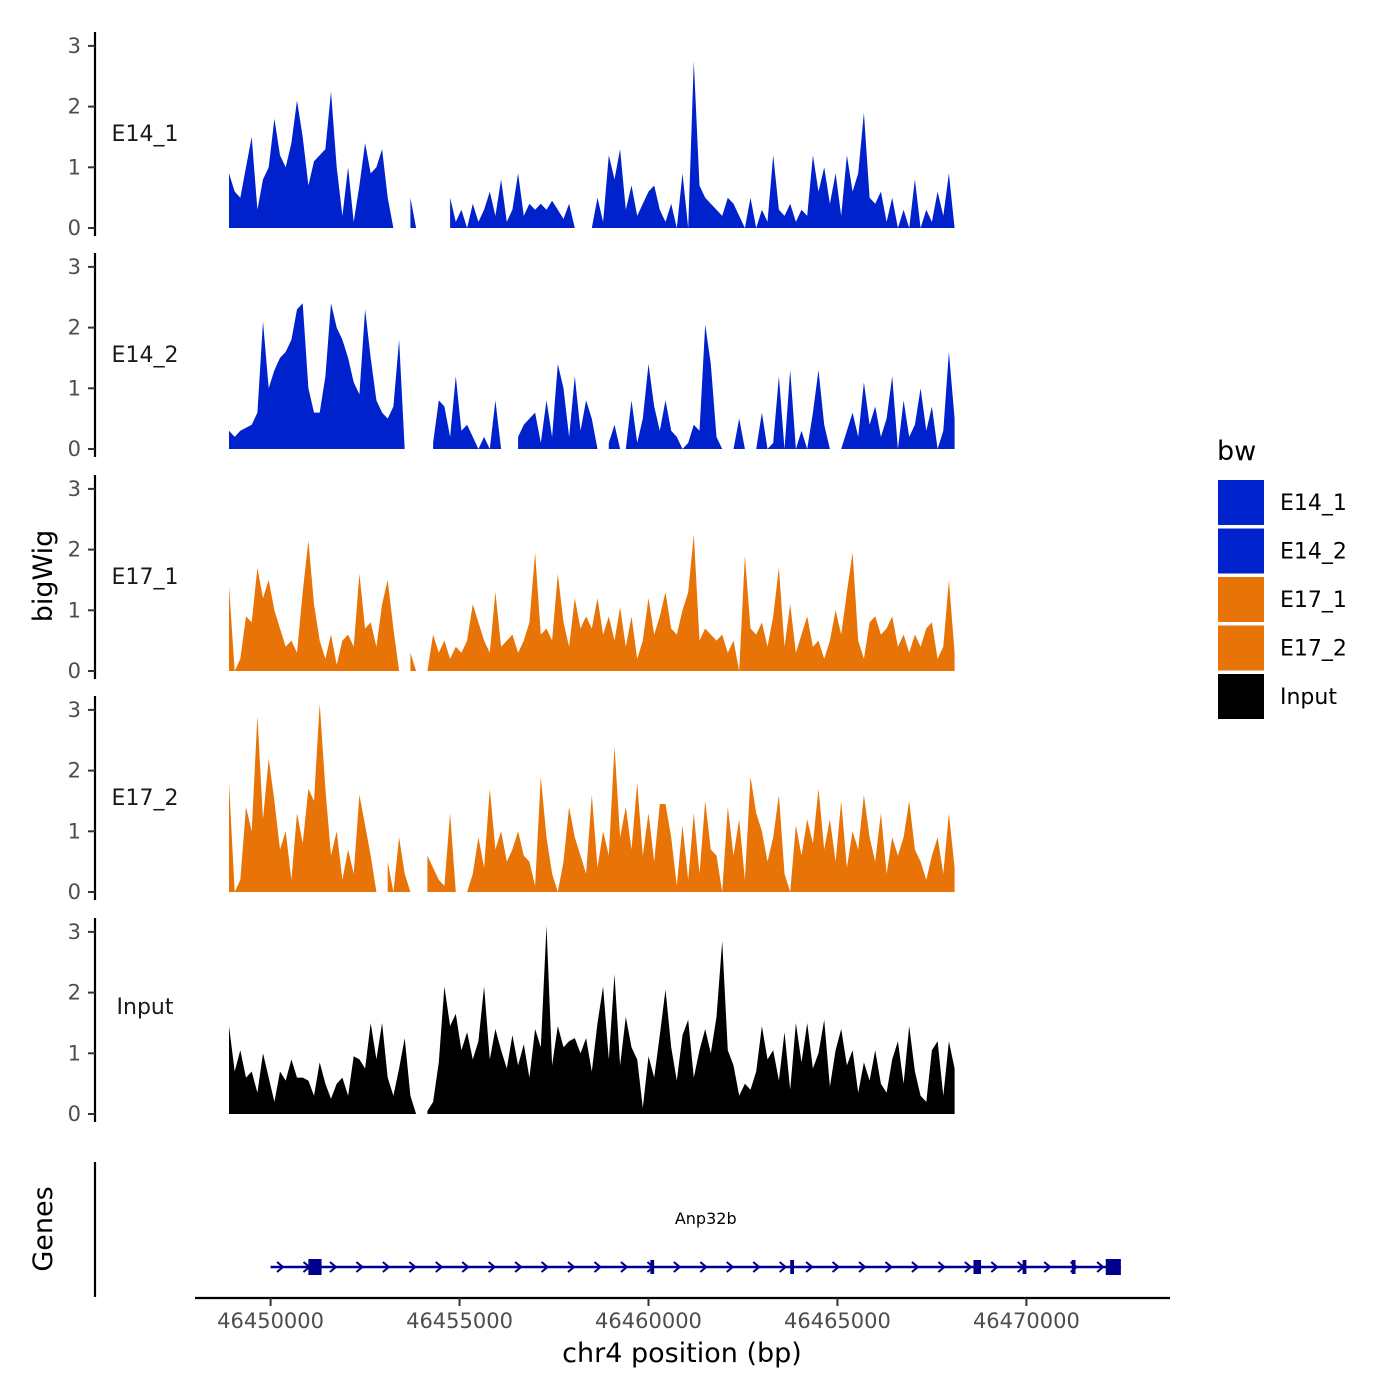  I want to click on x-tick-label: 46460000, so click(648, 1321).